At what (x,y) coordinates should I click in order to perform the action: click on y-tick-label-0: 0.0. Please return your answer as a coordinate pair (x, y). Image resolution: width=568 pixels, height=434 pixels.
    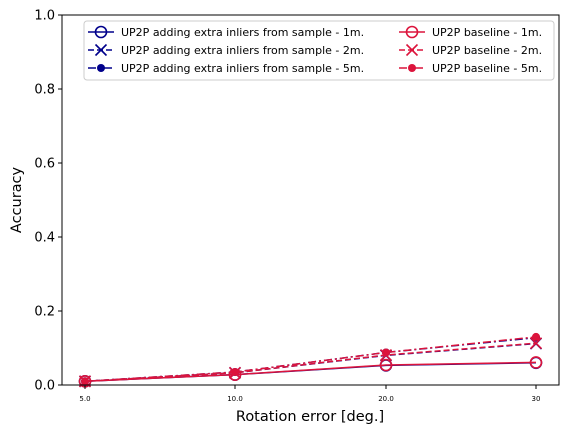
    Looking at the image, I should click on (44, 386).